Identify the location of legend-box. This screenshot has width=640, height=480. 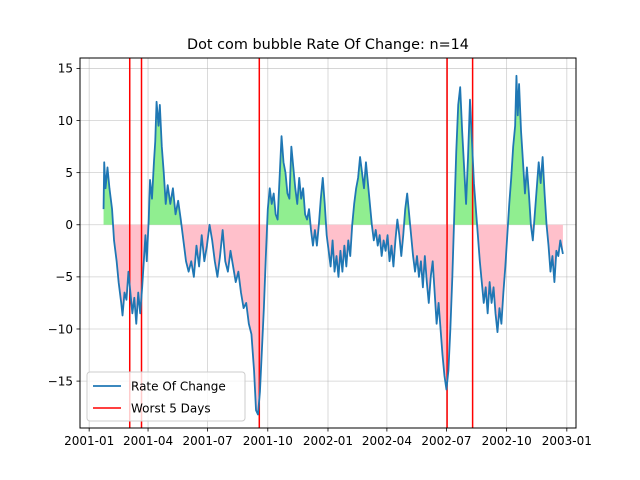
(166, 396).